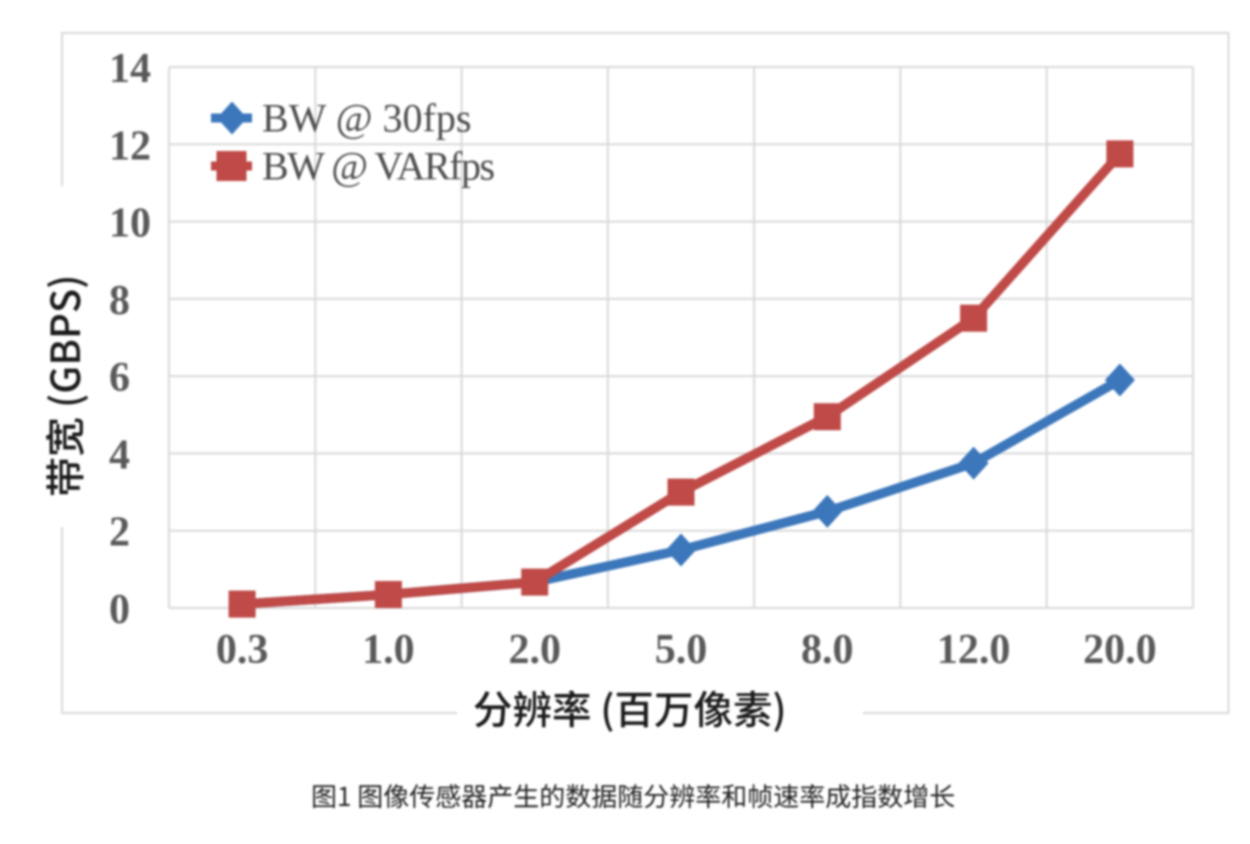  Describe the element at coordinates (119, 610) in the screenshot. I see `svg-text: 0` at that location.